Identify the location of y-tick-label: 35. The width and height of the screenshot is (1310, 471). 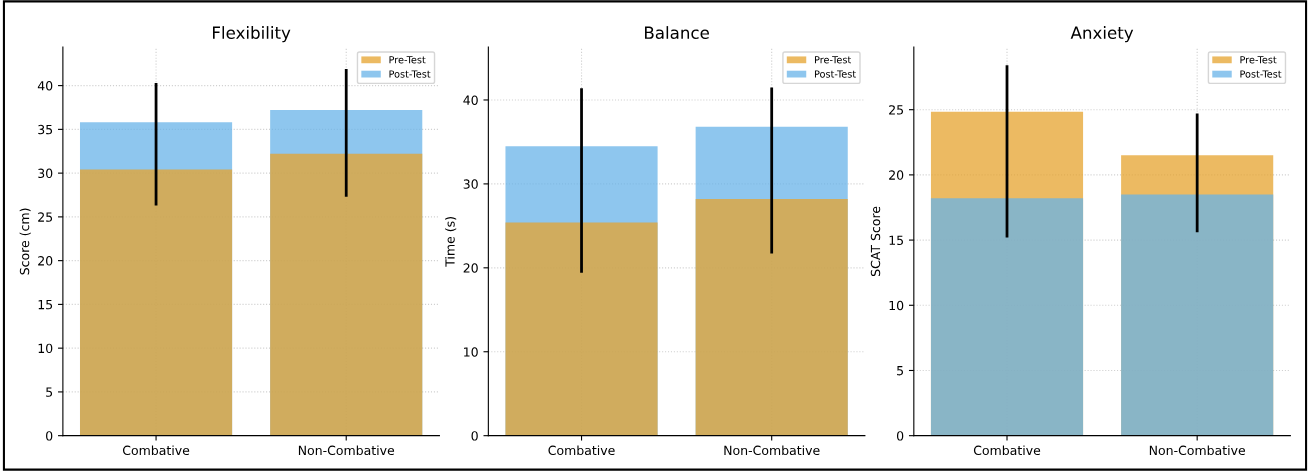
(45, 129).